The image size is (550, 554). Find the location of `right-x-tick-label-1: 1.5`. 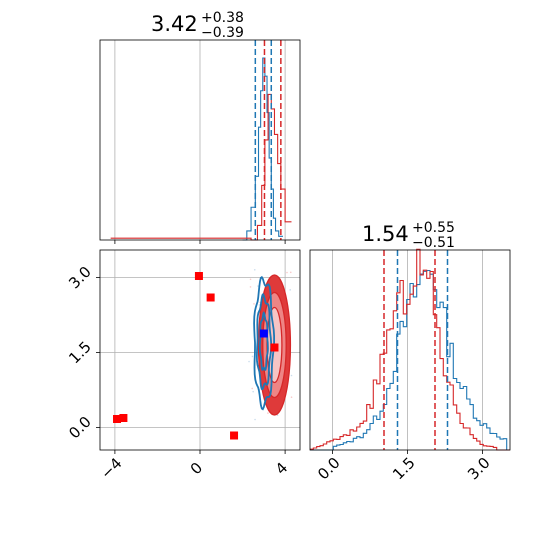

right-x-tick-label-1: 1.5 is located at coordinates (404, 469).